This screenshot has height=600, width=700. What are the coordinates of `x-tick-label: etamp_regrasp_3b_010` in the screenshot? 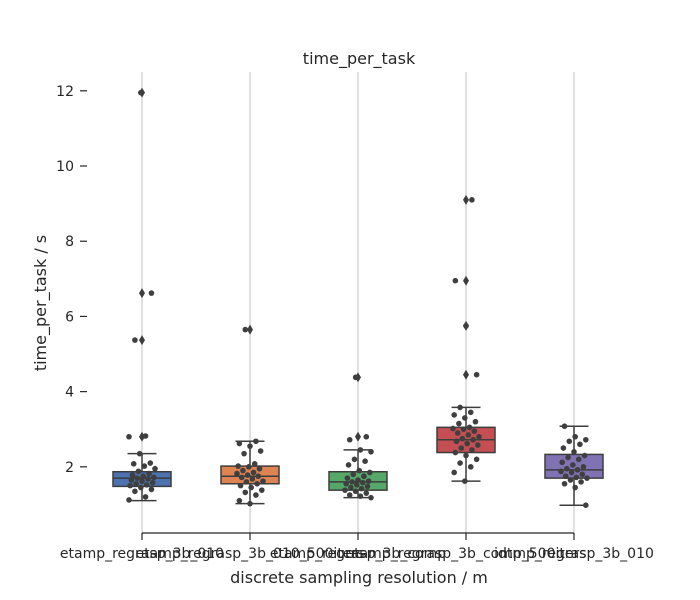 It's located at (142, 554).